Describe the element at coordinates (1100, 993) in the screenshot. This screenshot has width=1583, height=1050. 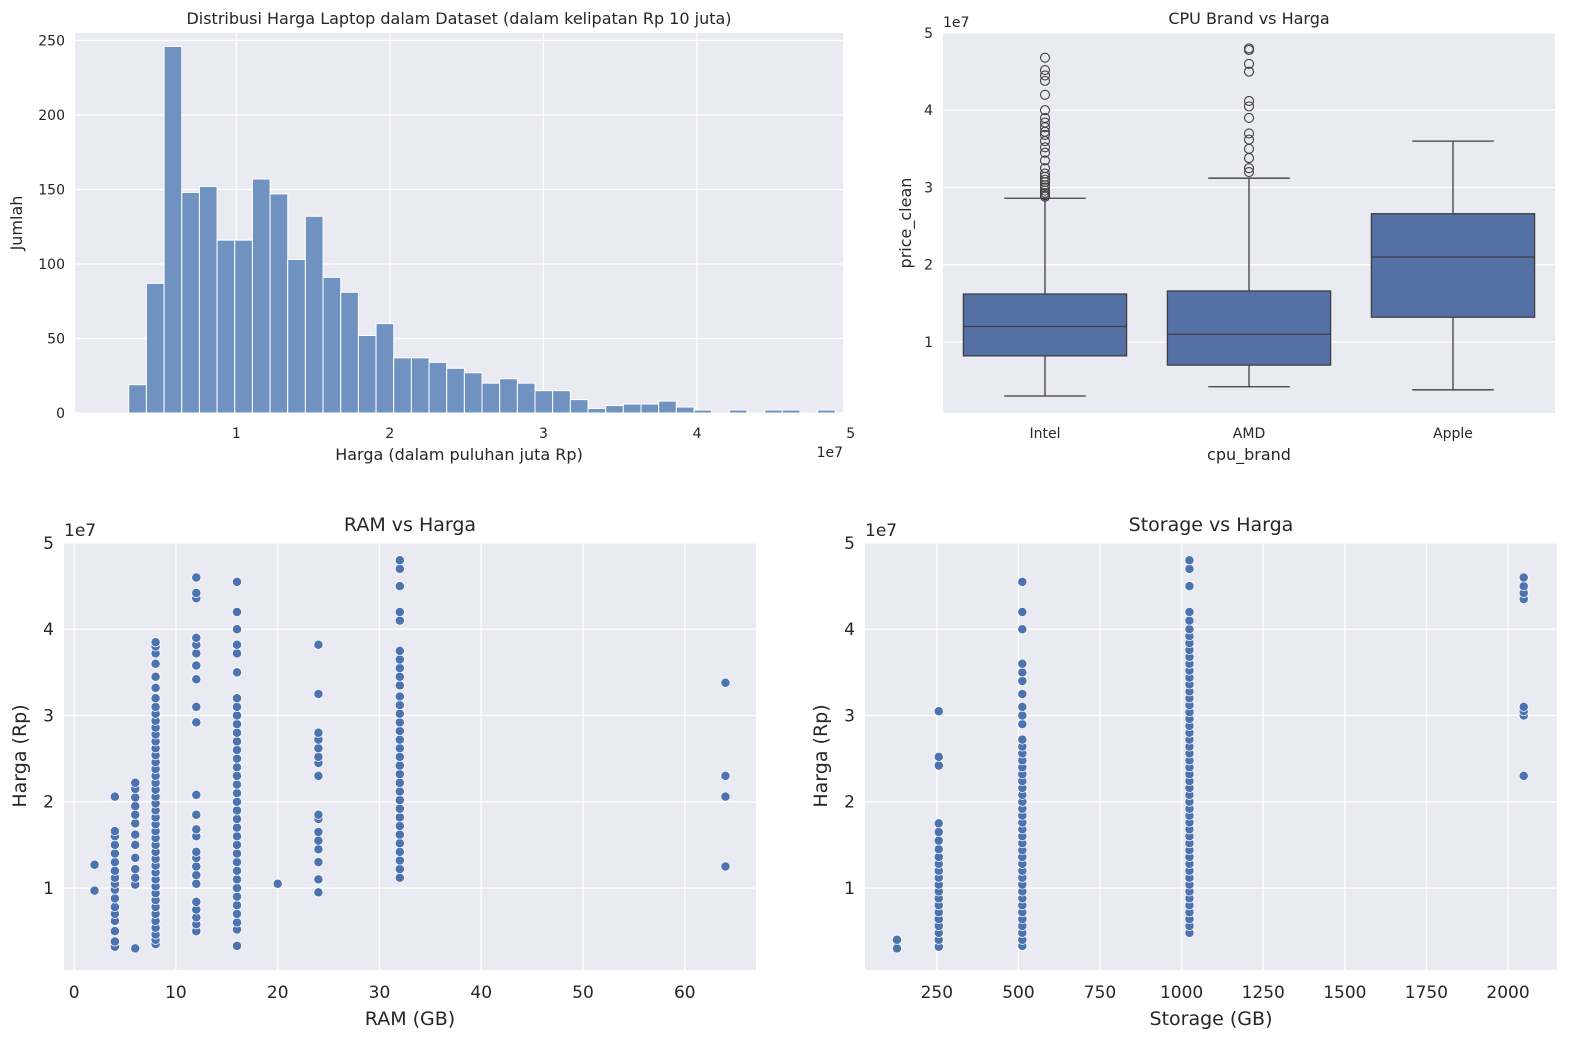
I see `storage-x-tick-label: 750` at that location.